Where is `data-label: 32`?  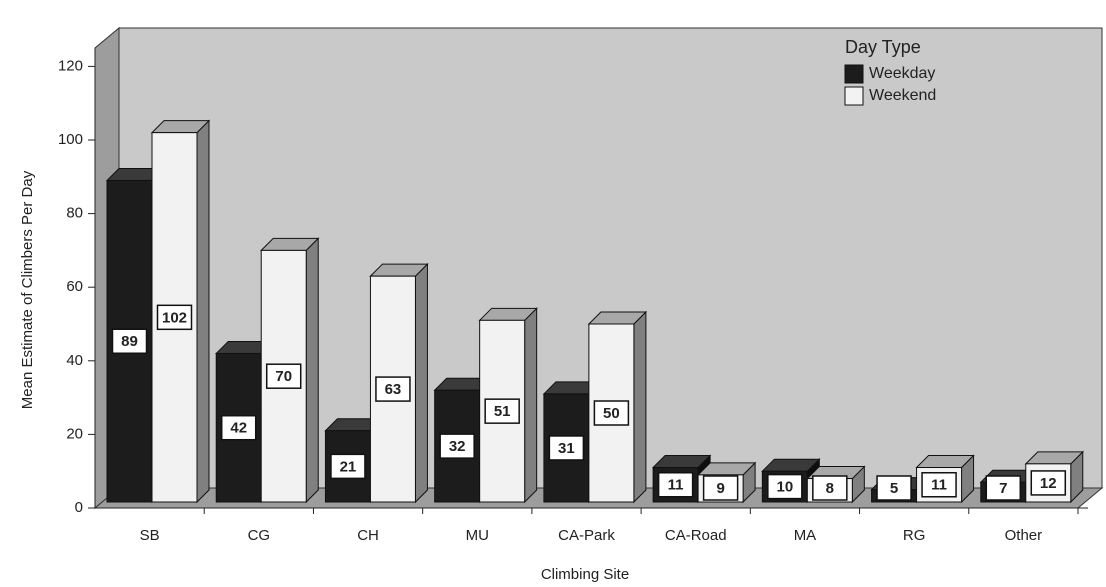
data-label: 32 is located at coordinates (457, 446).